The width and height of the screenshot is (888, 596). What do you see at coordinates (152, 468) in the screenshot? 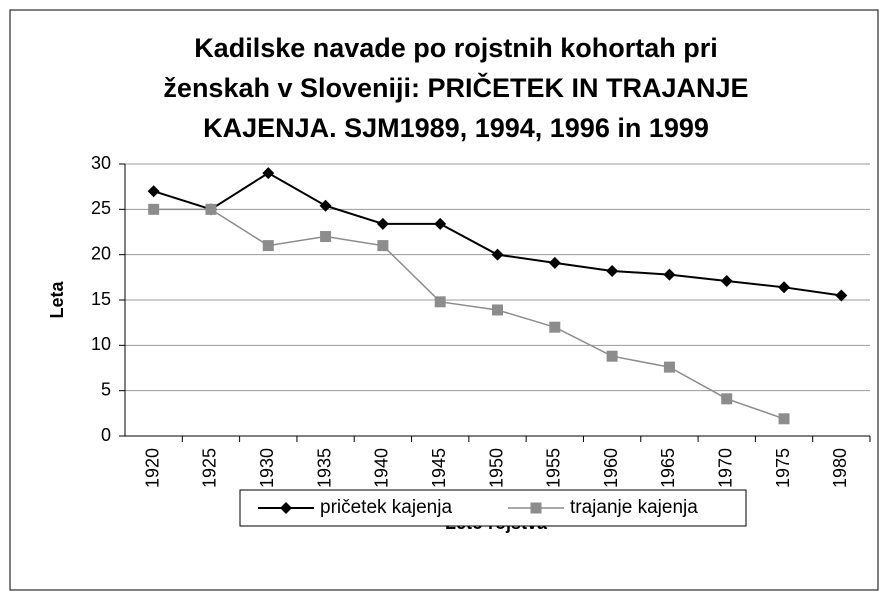
I see `x-tick-label: 1920` at bounding box center [152, 468].